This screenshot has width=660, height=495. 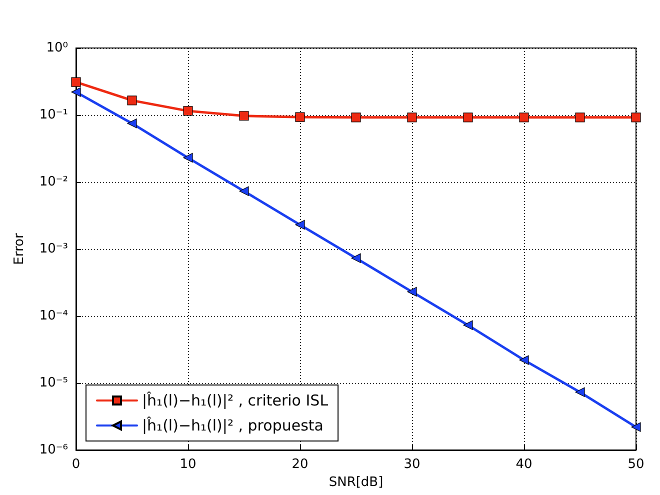 I want to click on x-tick-label: 20, so click(x=300, y=464).